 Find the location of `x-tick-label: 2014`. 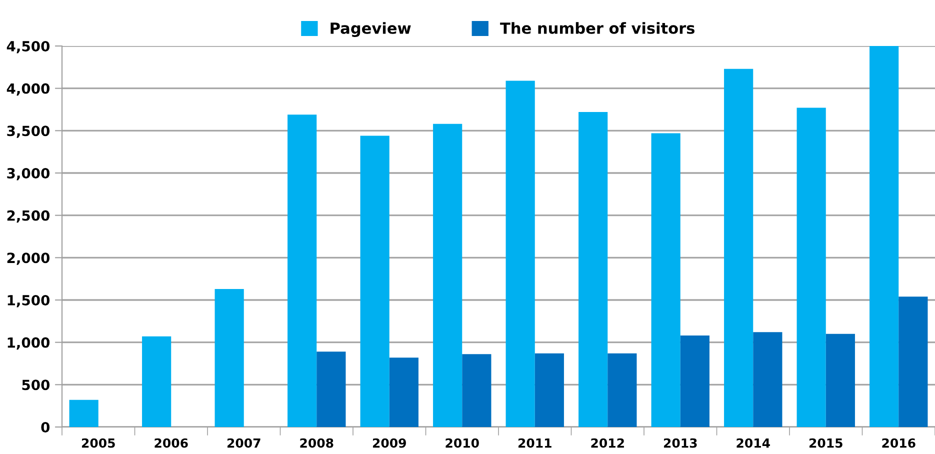

x-tick-label: 2014 is located at coordinates (753, 443).